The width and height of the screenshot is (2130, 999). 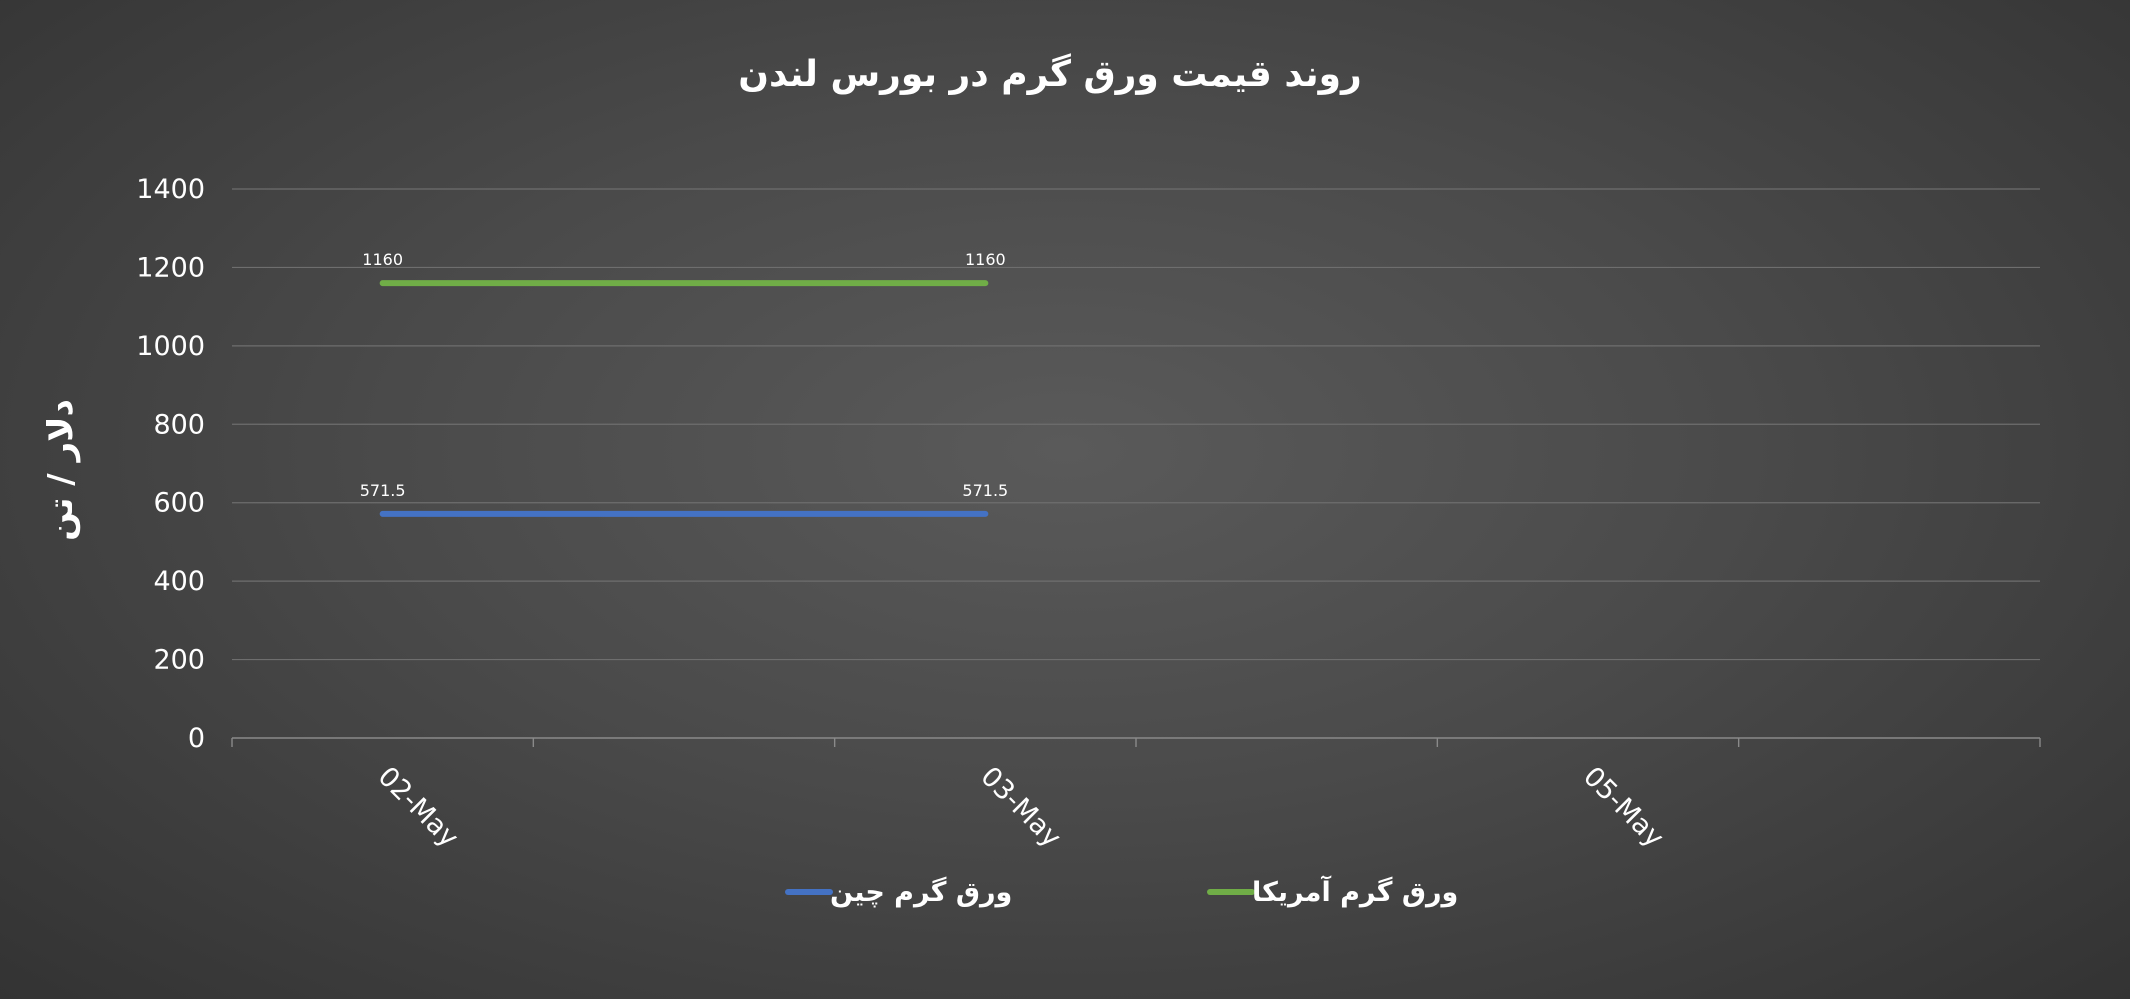 I want to click on series-lines, so click(x=684, y=398).